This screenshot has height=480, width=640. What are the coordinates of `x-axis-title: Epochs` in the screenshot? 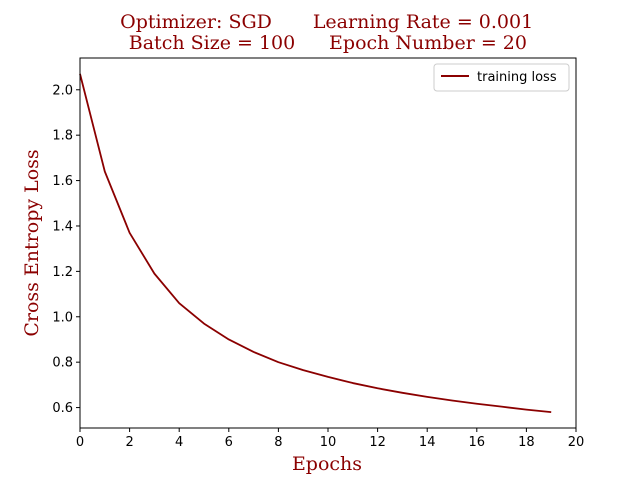 It's located at (327, 464).